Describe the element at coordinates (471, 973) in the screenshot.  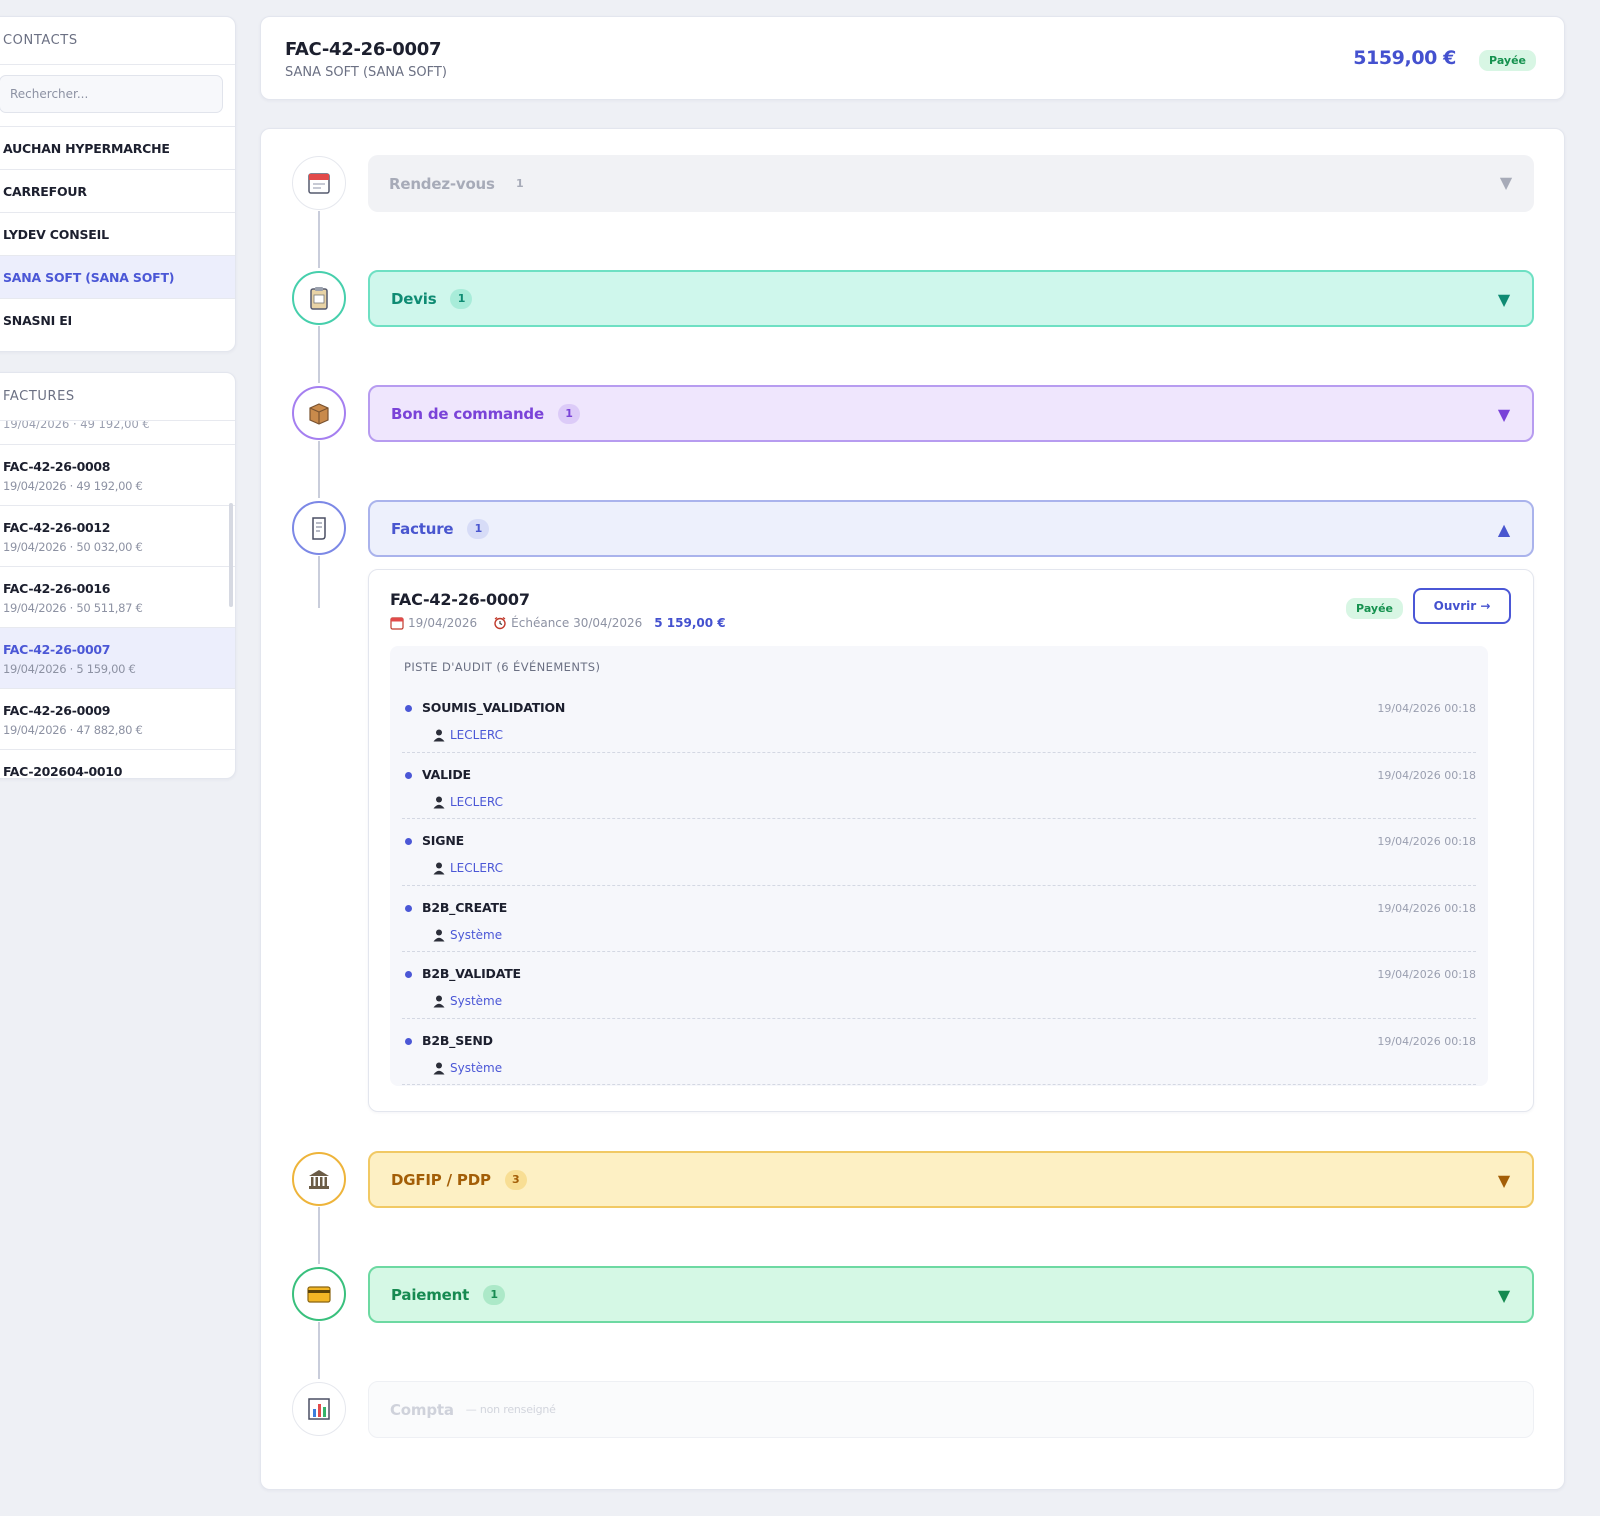
I see `event-name: B2B_VALIDATE` at that location.